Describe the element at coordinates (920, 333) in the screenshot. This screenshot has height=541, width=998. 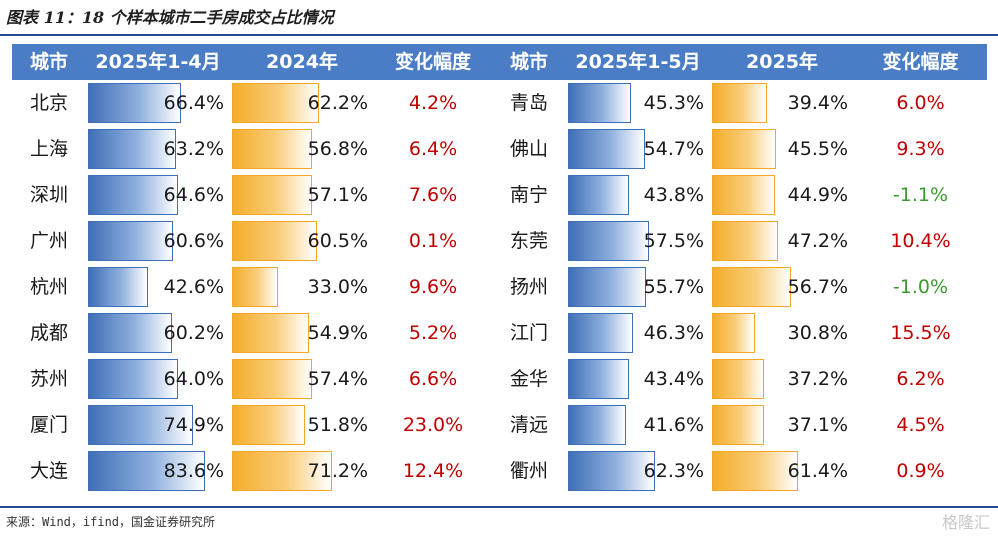
I see `change-label-right: 15.5%` at that location.